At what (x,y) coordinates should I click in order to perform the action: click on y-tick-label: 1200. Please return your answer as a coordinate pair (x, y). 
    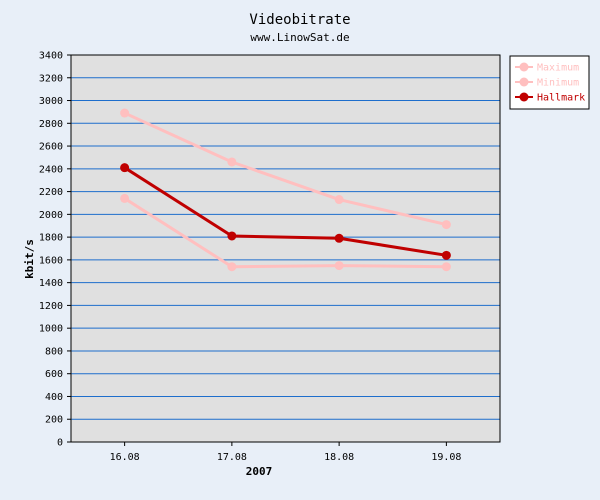
    Looking at the image, I should click on (51, 306).